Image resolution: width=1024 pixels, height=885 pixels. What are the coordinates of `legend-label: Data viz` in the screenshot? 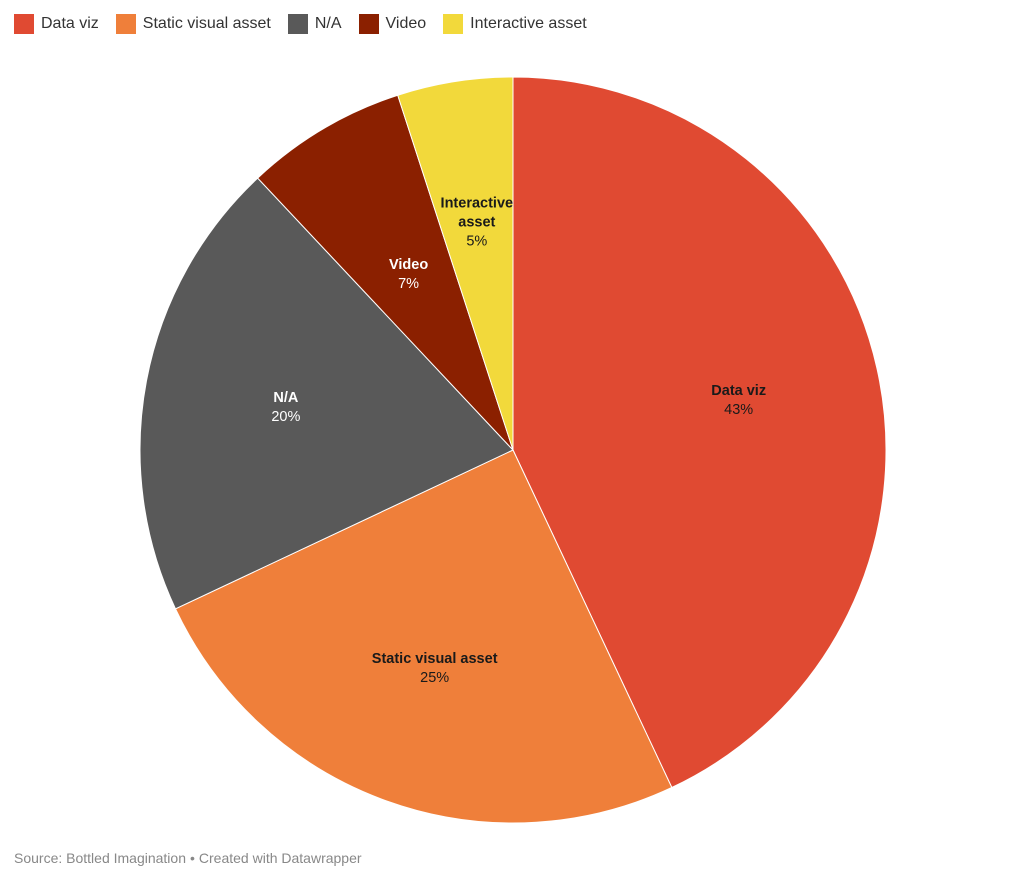 It's located at (70, 23).